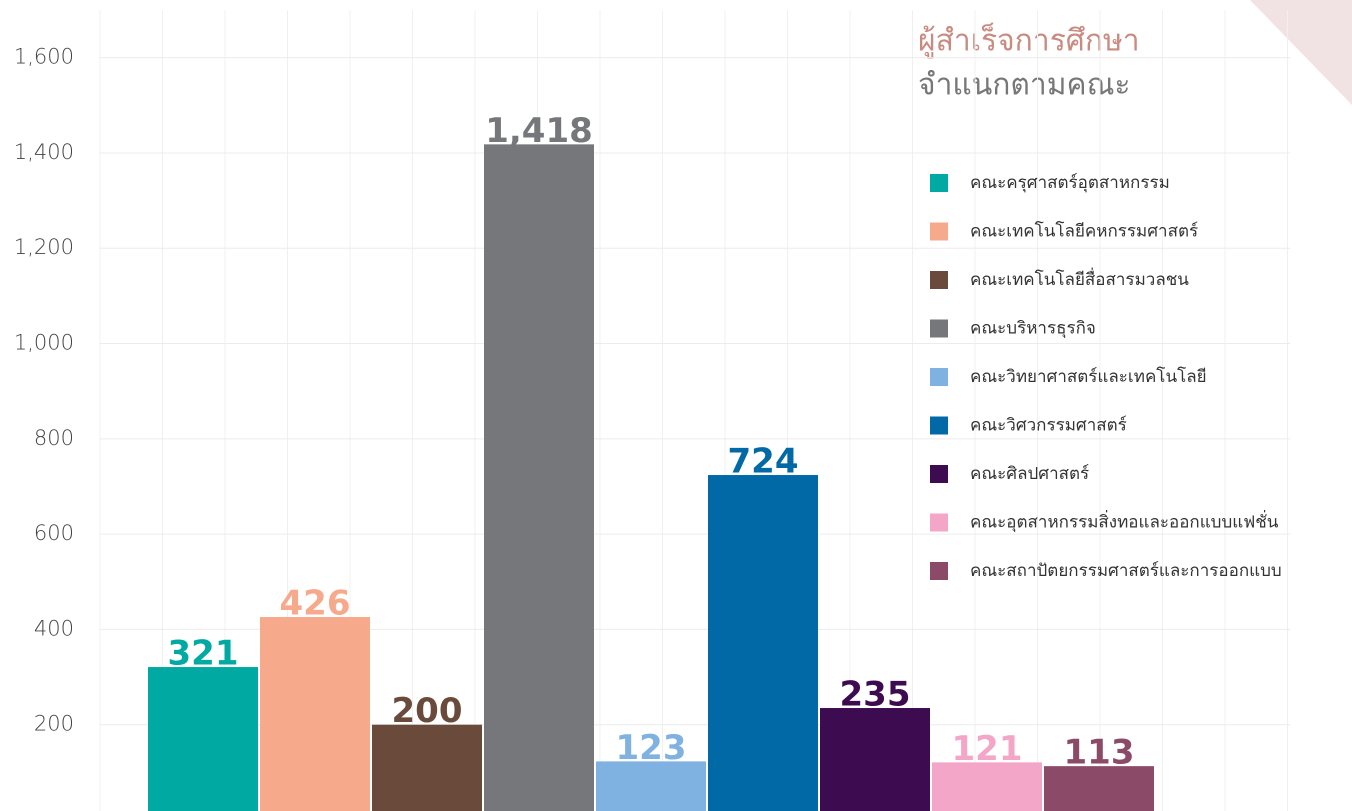 The width and height of the screenshot is (1352, 811). Describe the element at coordinates (44, 57) in the screenshot. I see `y-tick-label: 1,600` at that location.